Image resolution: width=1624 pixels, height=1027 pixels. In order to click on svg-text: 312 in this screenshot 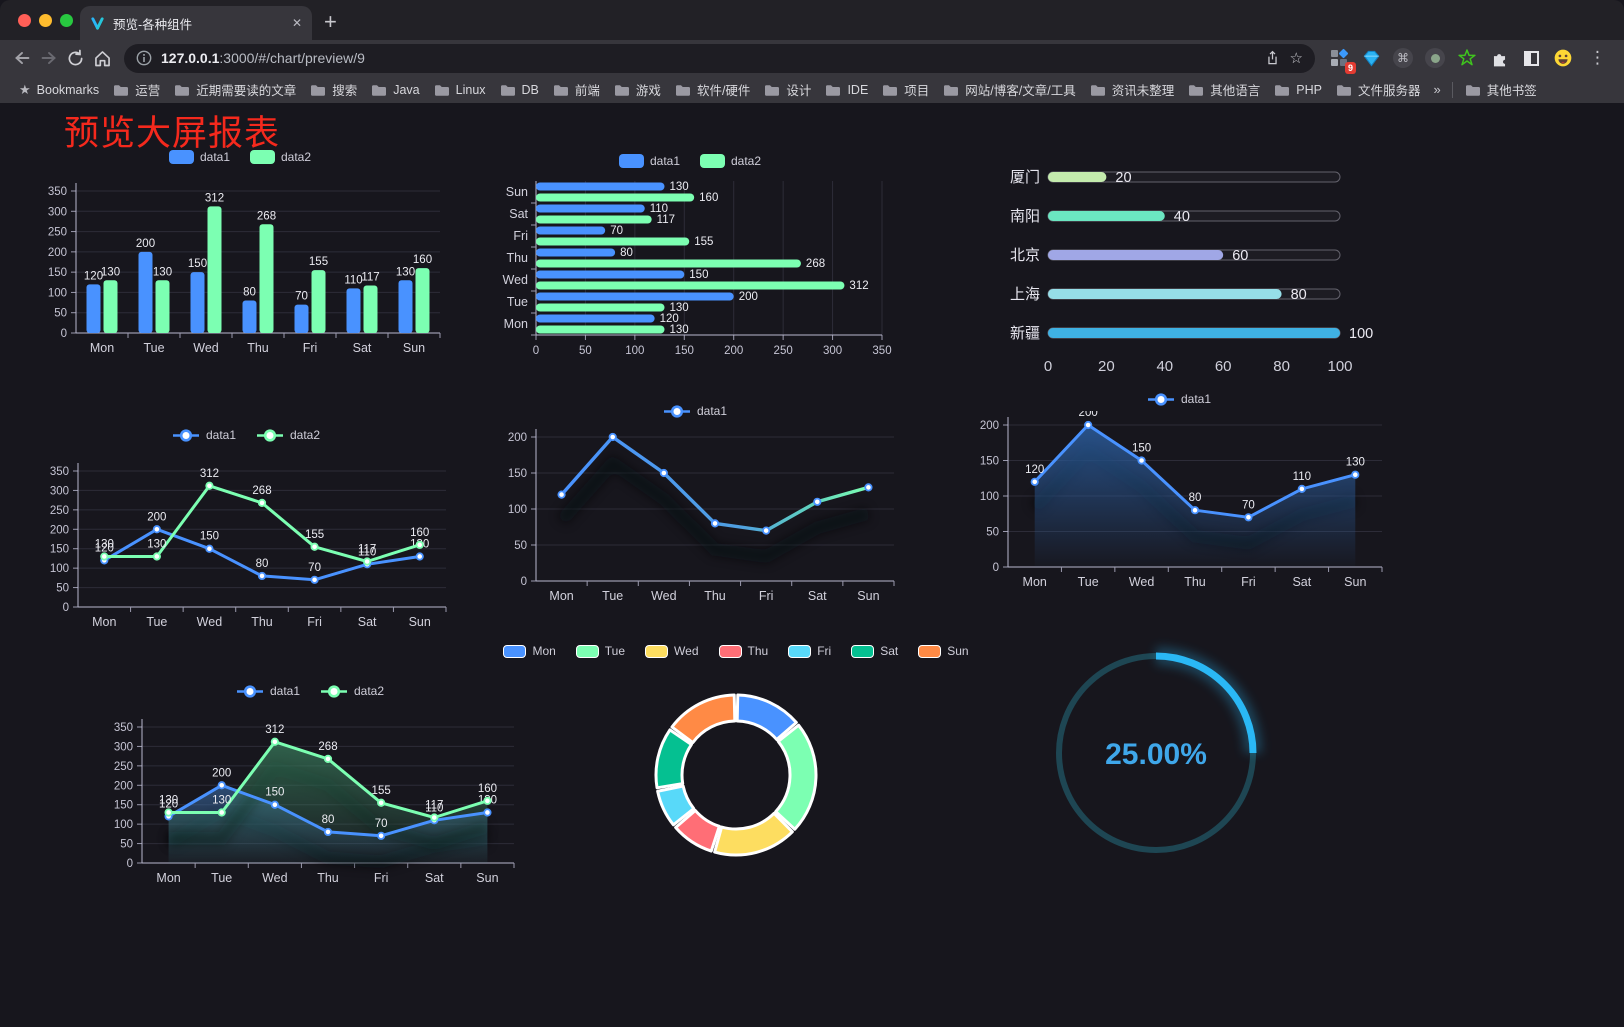, I will do `click(214, 198)`.